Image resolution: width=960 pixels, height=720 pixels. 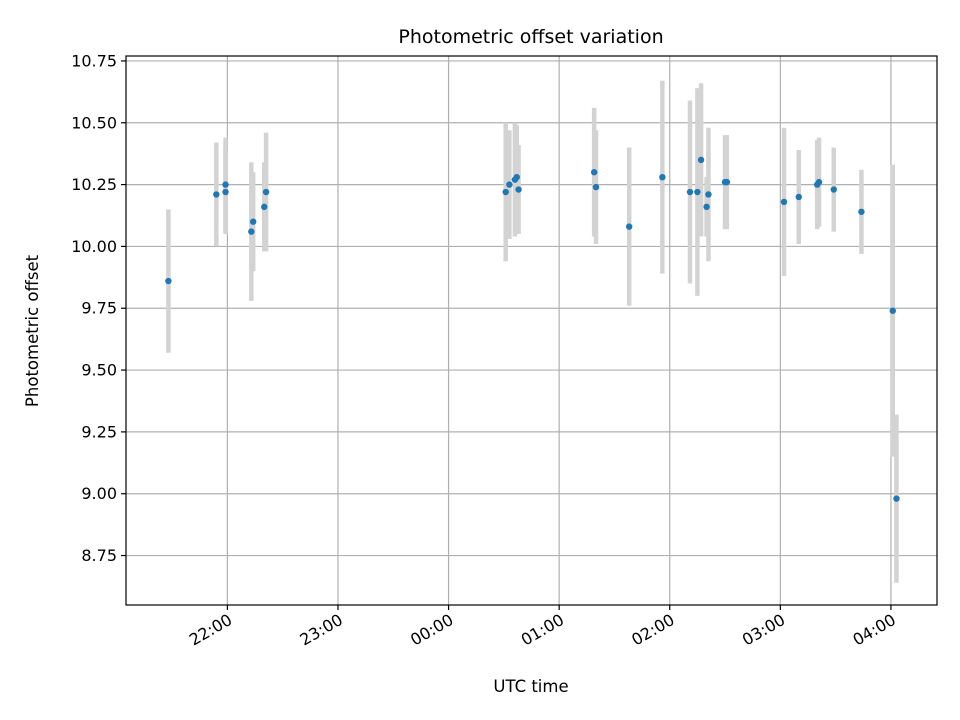 I want to click on y-tick-label: 9.50, so click(x=99, y=370).